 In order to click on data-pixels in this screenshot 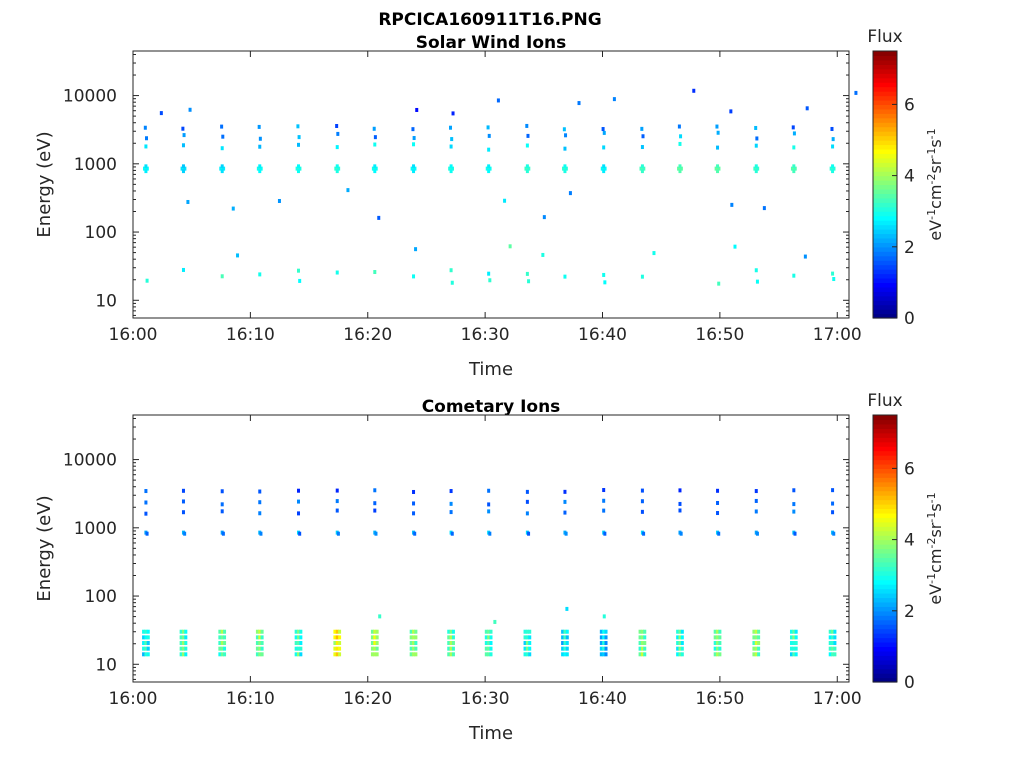, I will do `click(489, 572)`.